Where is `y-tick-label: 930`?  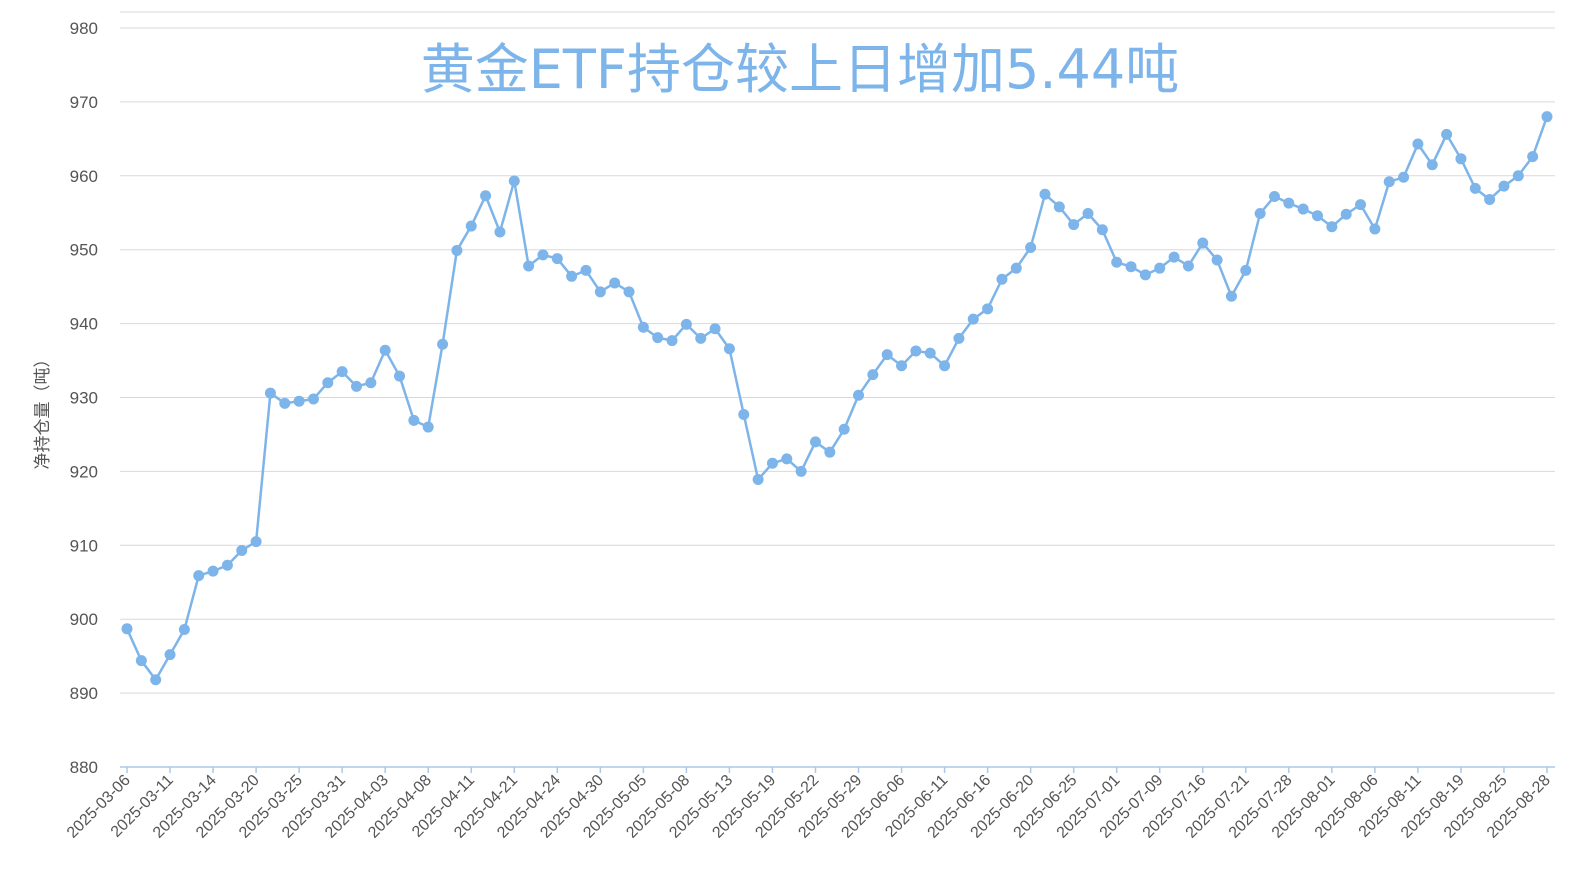 y-tick-label: 930 is located at coordinates (84, 398).